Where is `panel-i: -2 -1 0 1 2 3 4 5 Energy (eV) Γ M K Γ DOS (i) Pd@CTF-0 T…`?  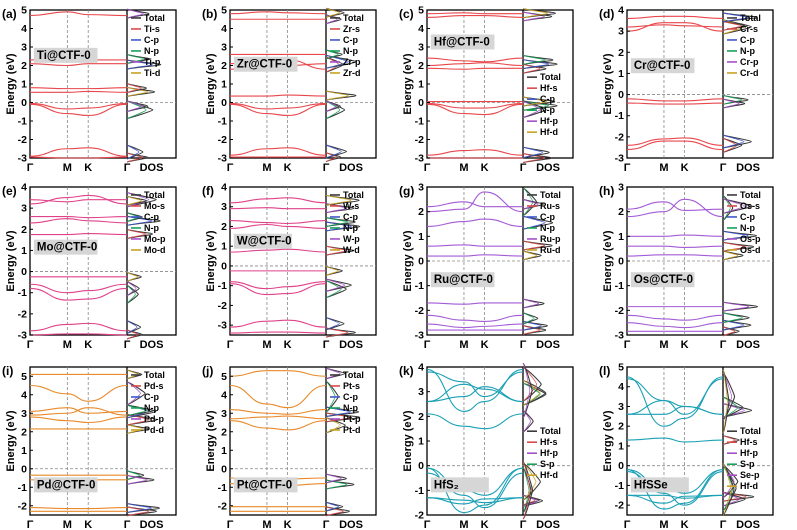 panel-i: -2 -1 0 1 2 3 4 5 Energy (eV) Γ M K Γ DOS (i) Pd@CTF-0 T… is located at coordinates (89, 447).